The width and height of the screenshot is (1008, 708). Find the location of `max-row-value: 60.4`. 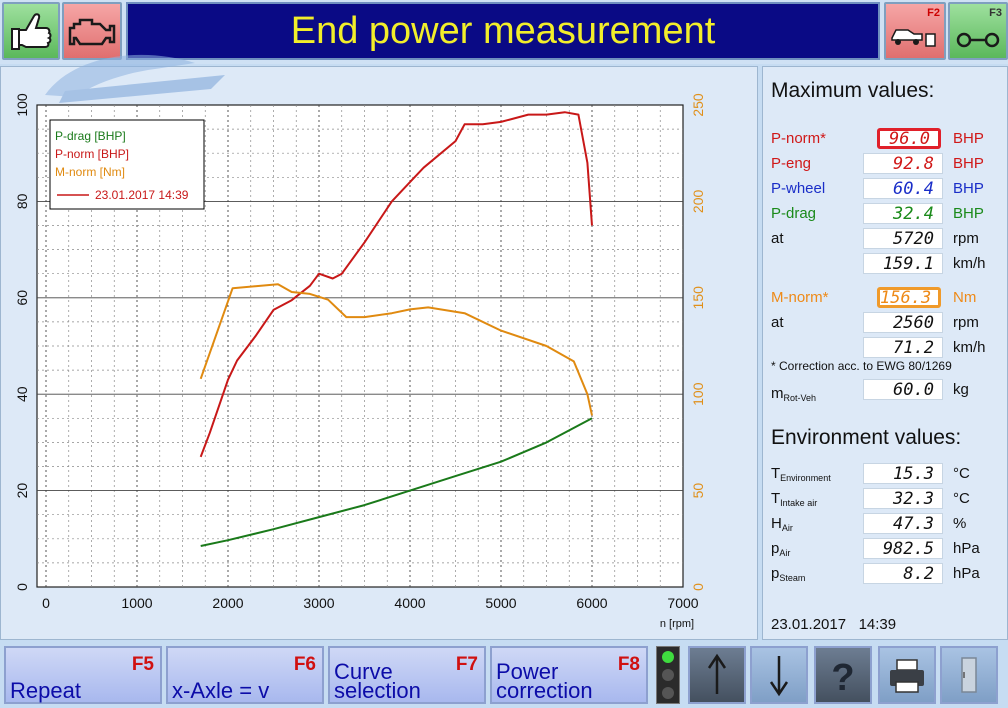

max-row-value: 60.4 is located at coordinates (903, 188).